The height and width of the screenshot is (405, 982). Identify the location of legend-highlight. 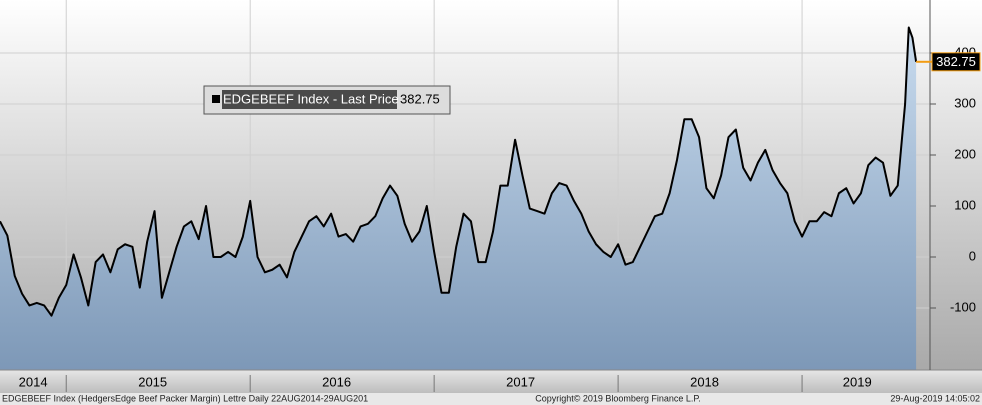
(309, 99).